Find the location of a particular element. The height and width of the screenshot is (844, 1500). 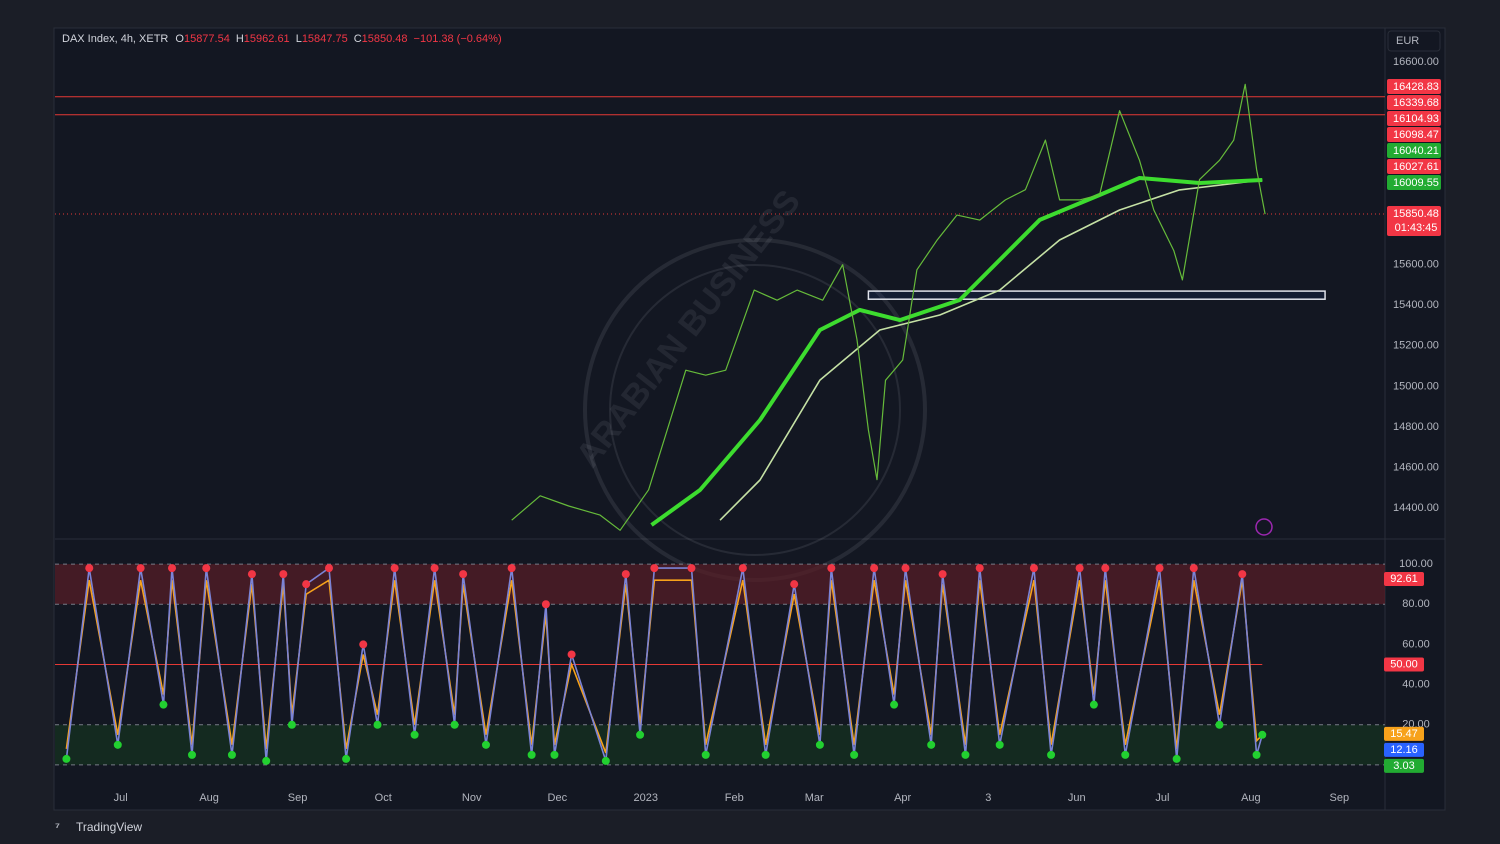

x-tick-label: 2023 is located at coordinates (646, 798).